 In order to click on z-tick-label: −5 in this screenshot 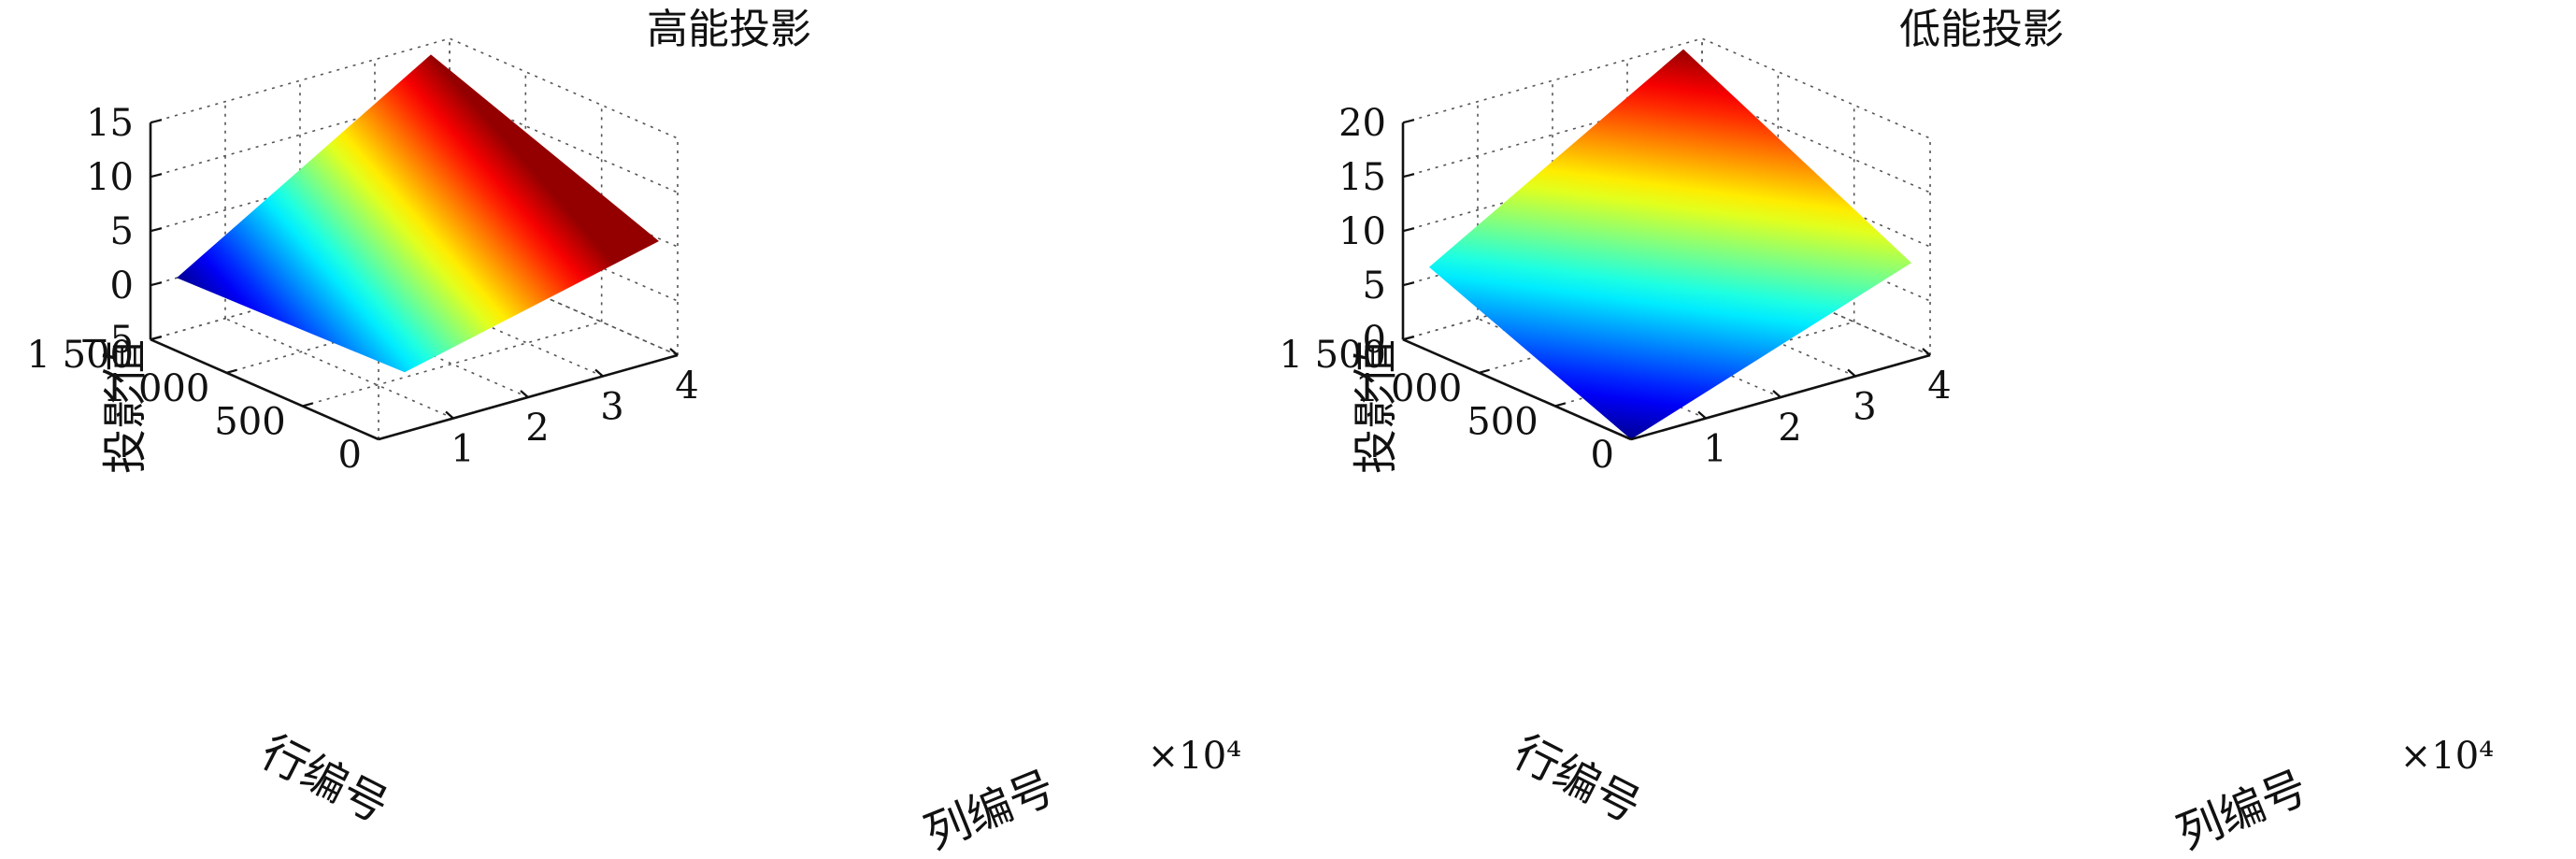, I will do `click(106, 340)`.